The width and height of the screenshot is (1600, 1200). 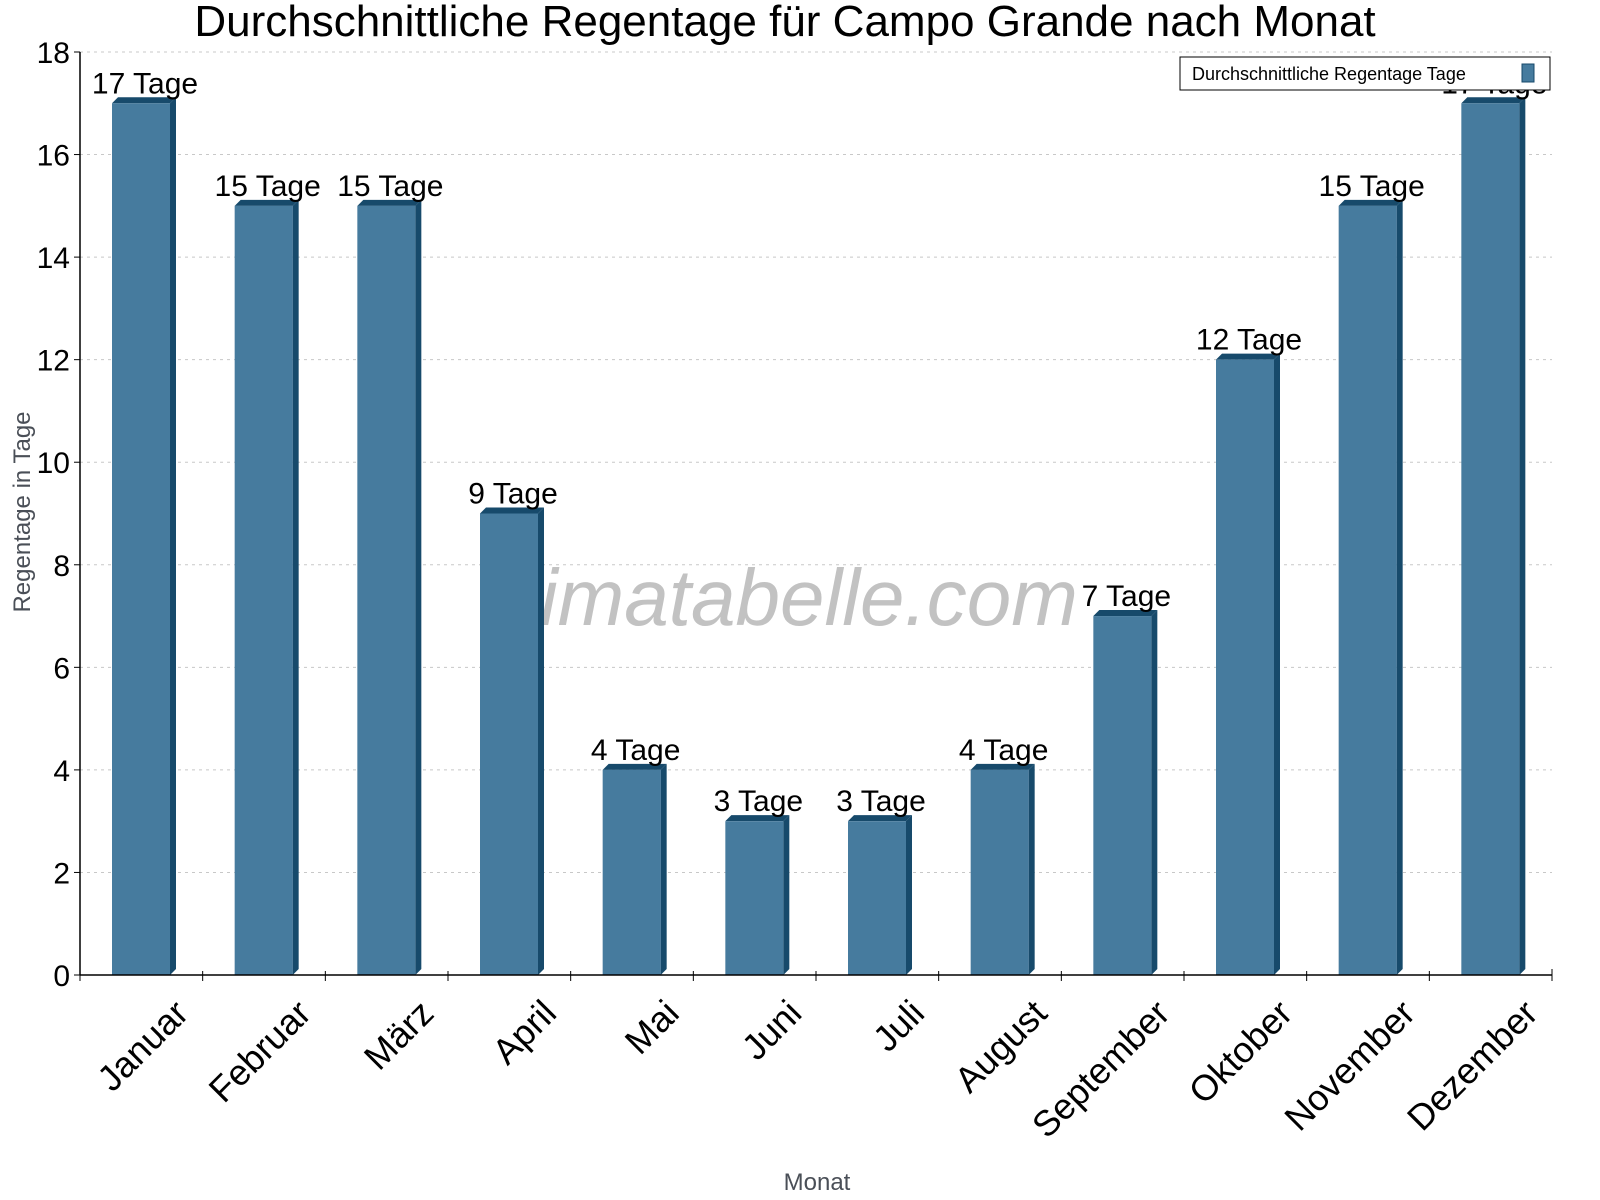 What do you see at coordinates (1249, 340) in the screenshot?
I see `bar-value-label: 12 Tage` at bounding box center [1249, 340].